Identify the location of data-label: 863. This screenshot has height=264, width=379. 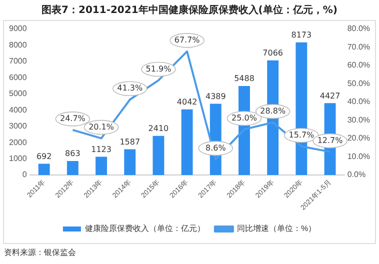
(72, 153).